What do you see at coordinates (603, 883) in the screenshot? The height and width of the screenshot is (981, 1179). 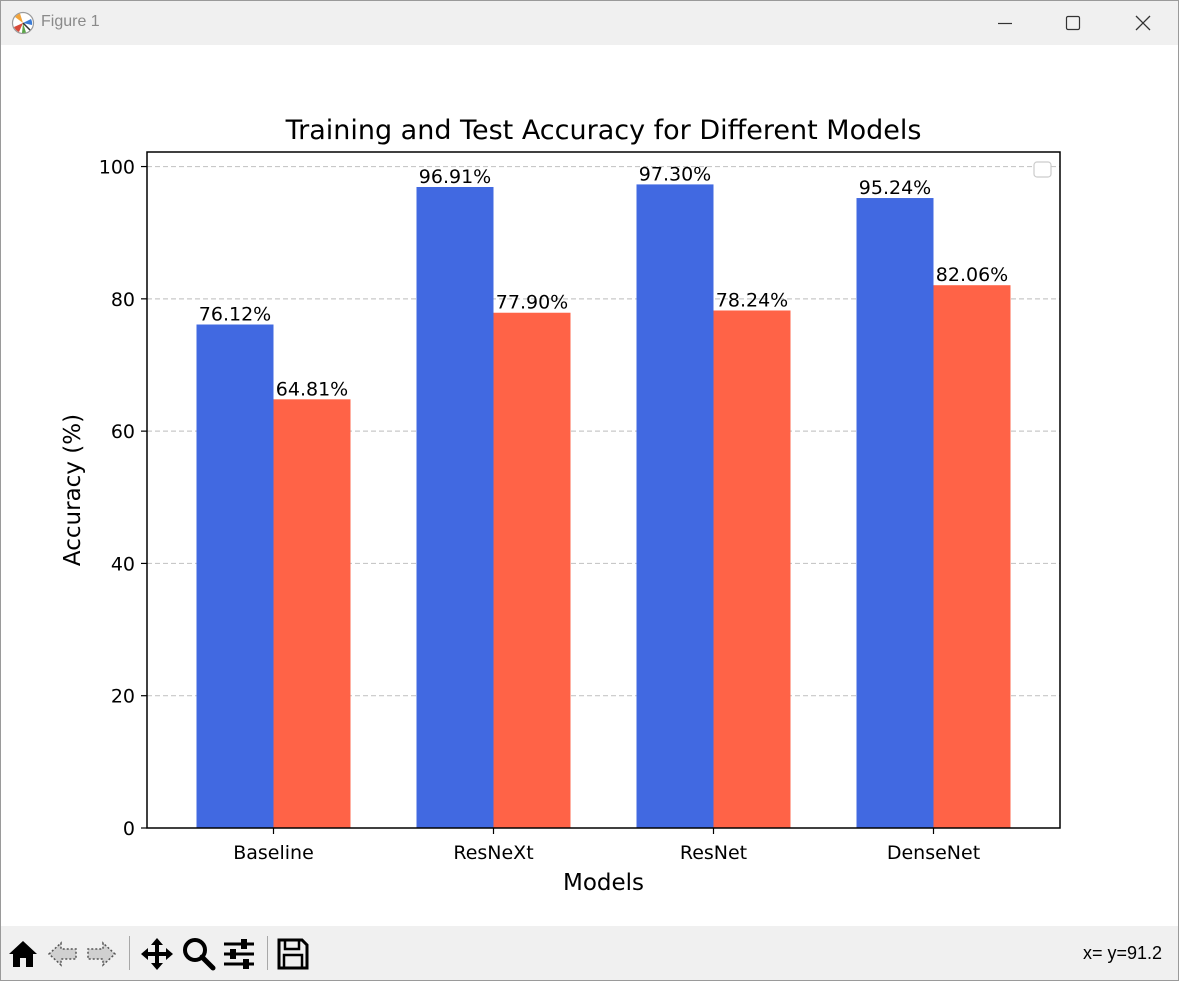 I see `x-axis-label: Models` at bounding box center [603, 883].